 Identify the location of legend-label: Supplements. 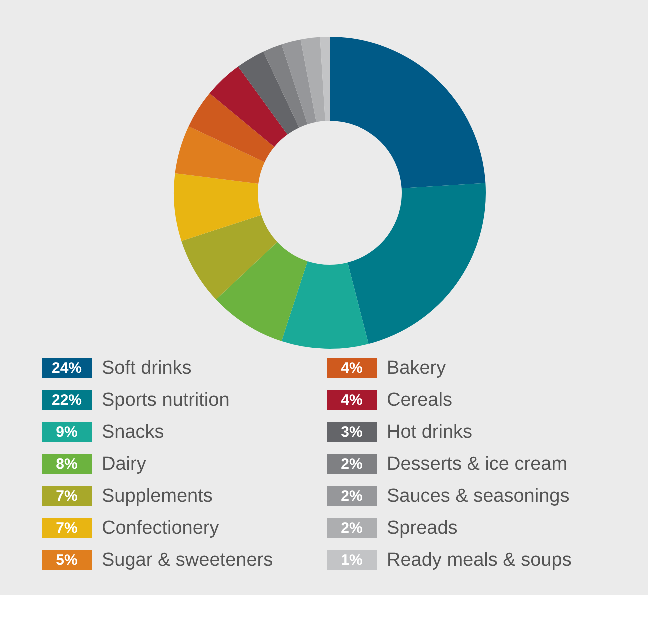
(157, 496).